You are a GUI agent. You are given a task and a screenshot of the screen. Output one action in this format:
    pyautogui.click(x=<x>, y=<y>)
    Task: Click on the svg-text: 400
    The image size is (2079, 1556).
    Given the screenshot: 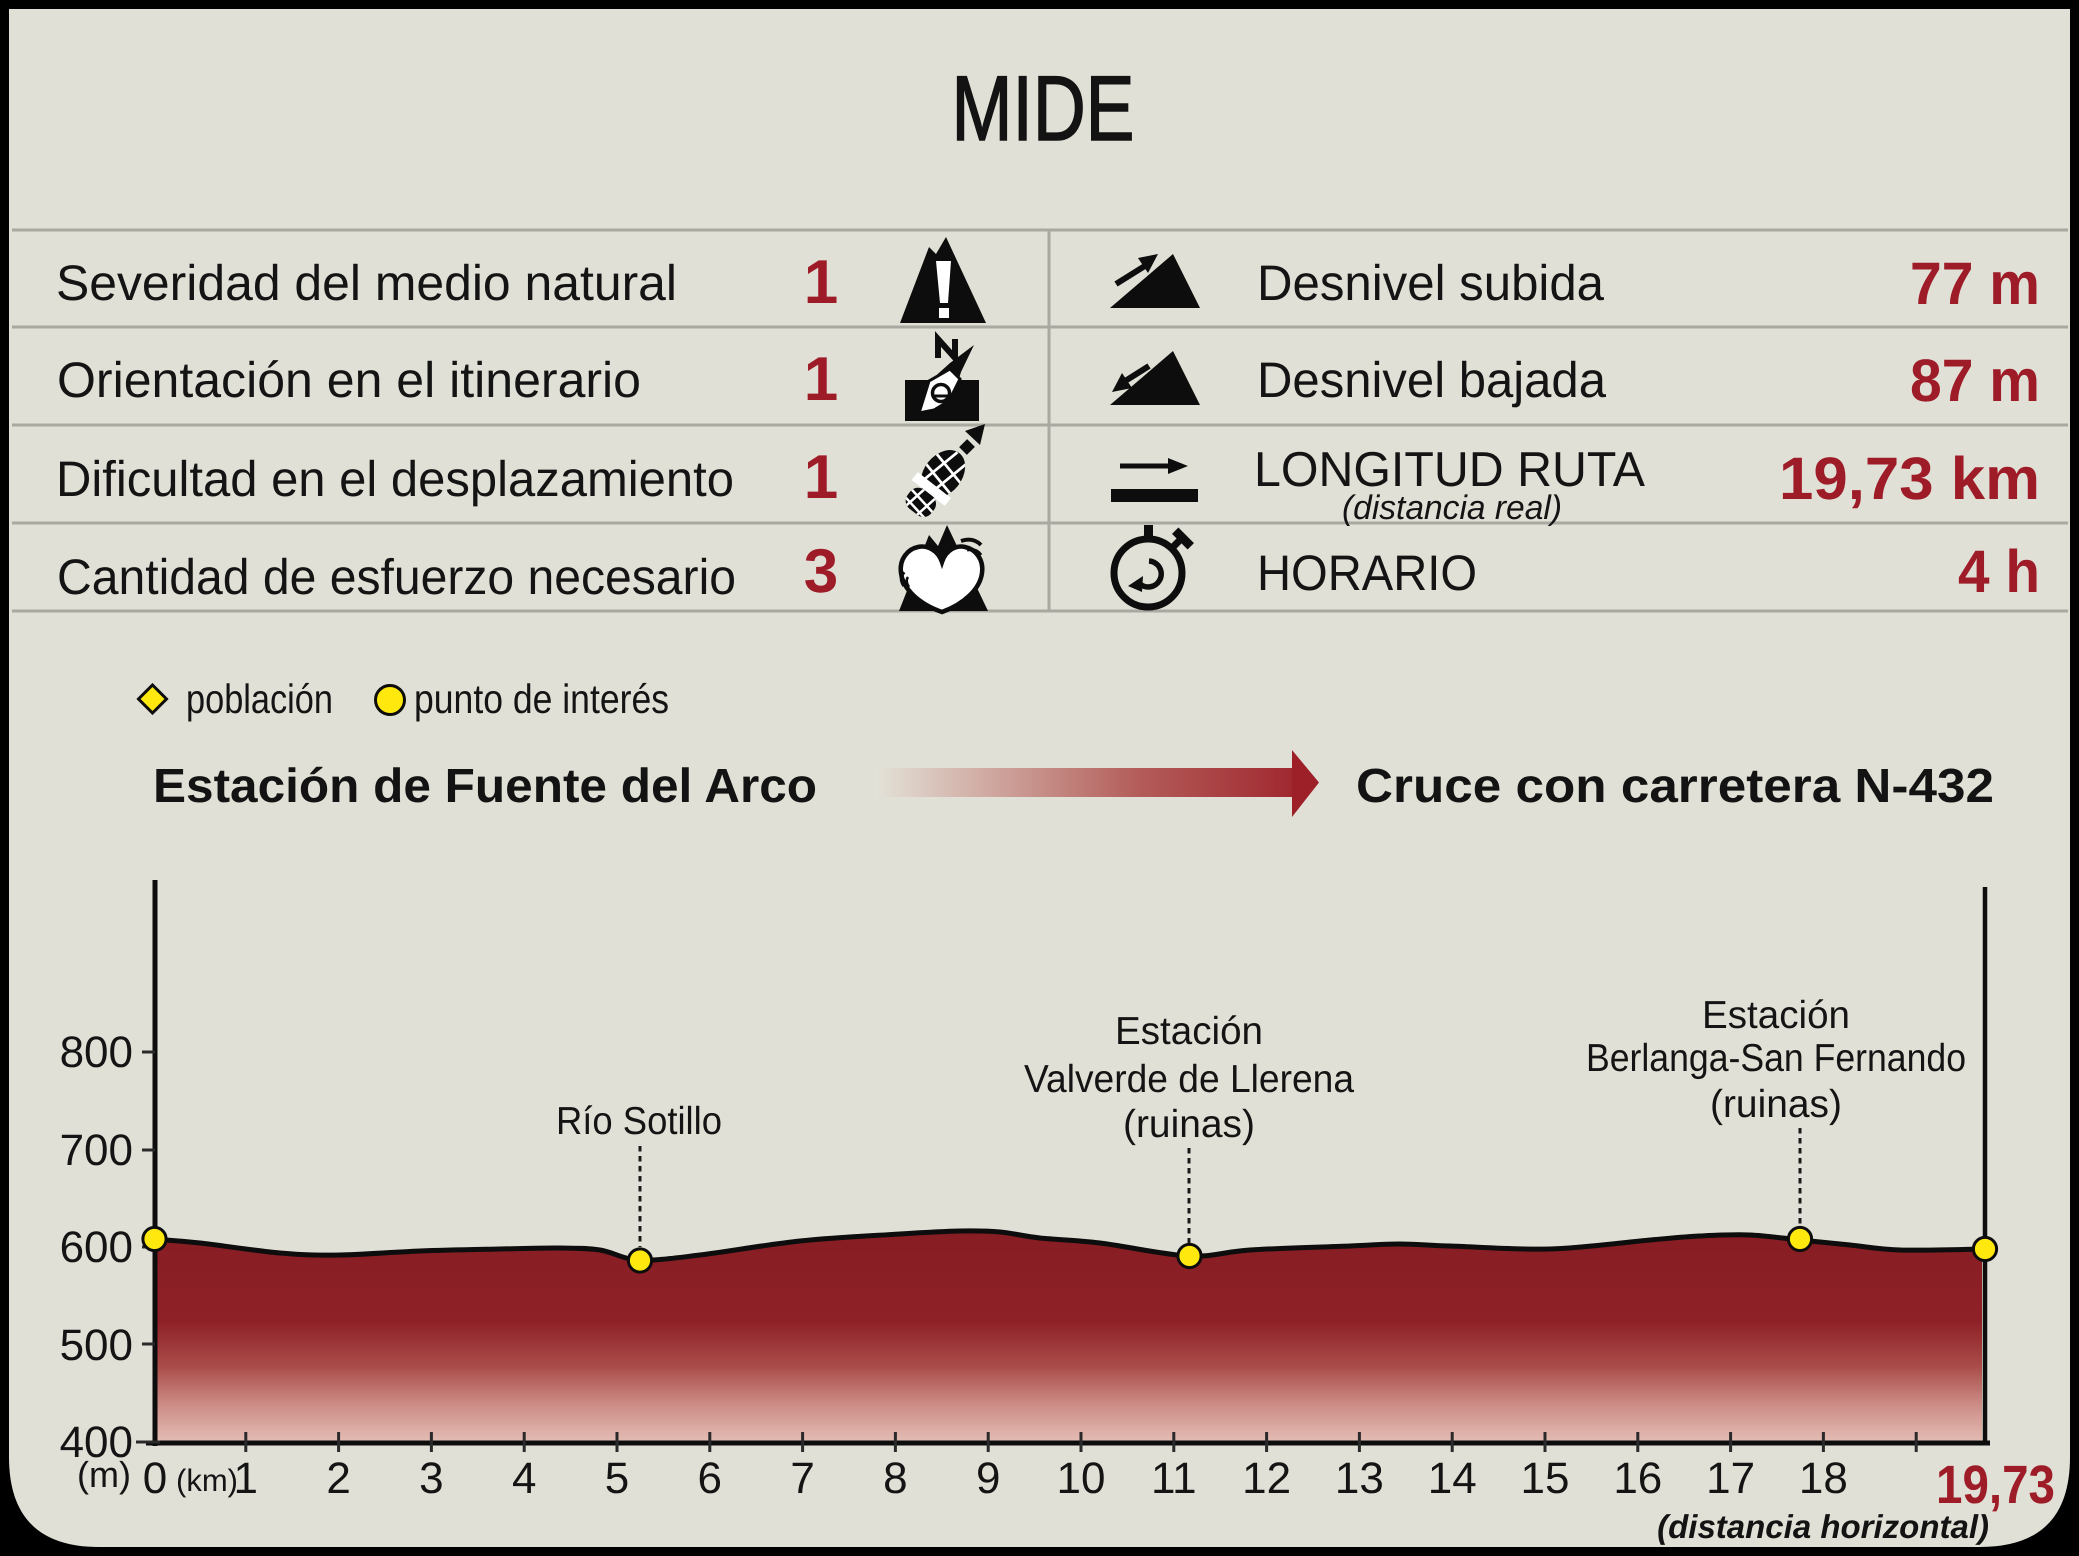 What is the action you would take?
    pyautogui.click(x=96, y=1442)
    